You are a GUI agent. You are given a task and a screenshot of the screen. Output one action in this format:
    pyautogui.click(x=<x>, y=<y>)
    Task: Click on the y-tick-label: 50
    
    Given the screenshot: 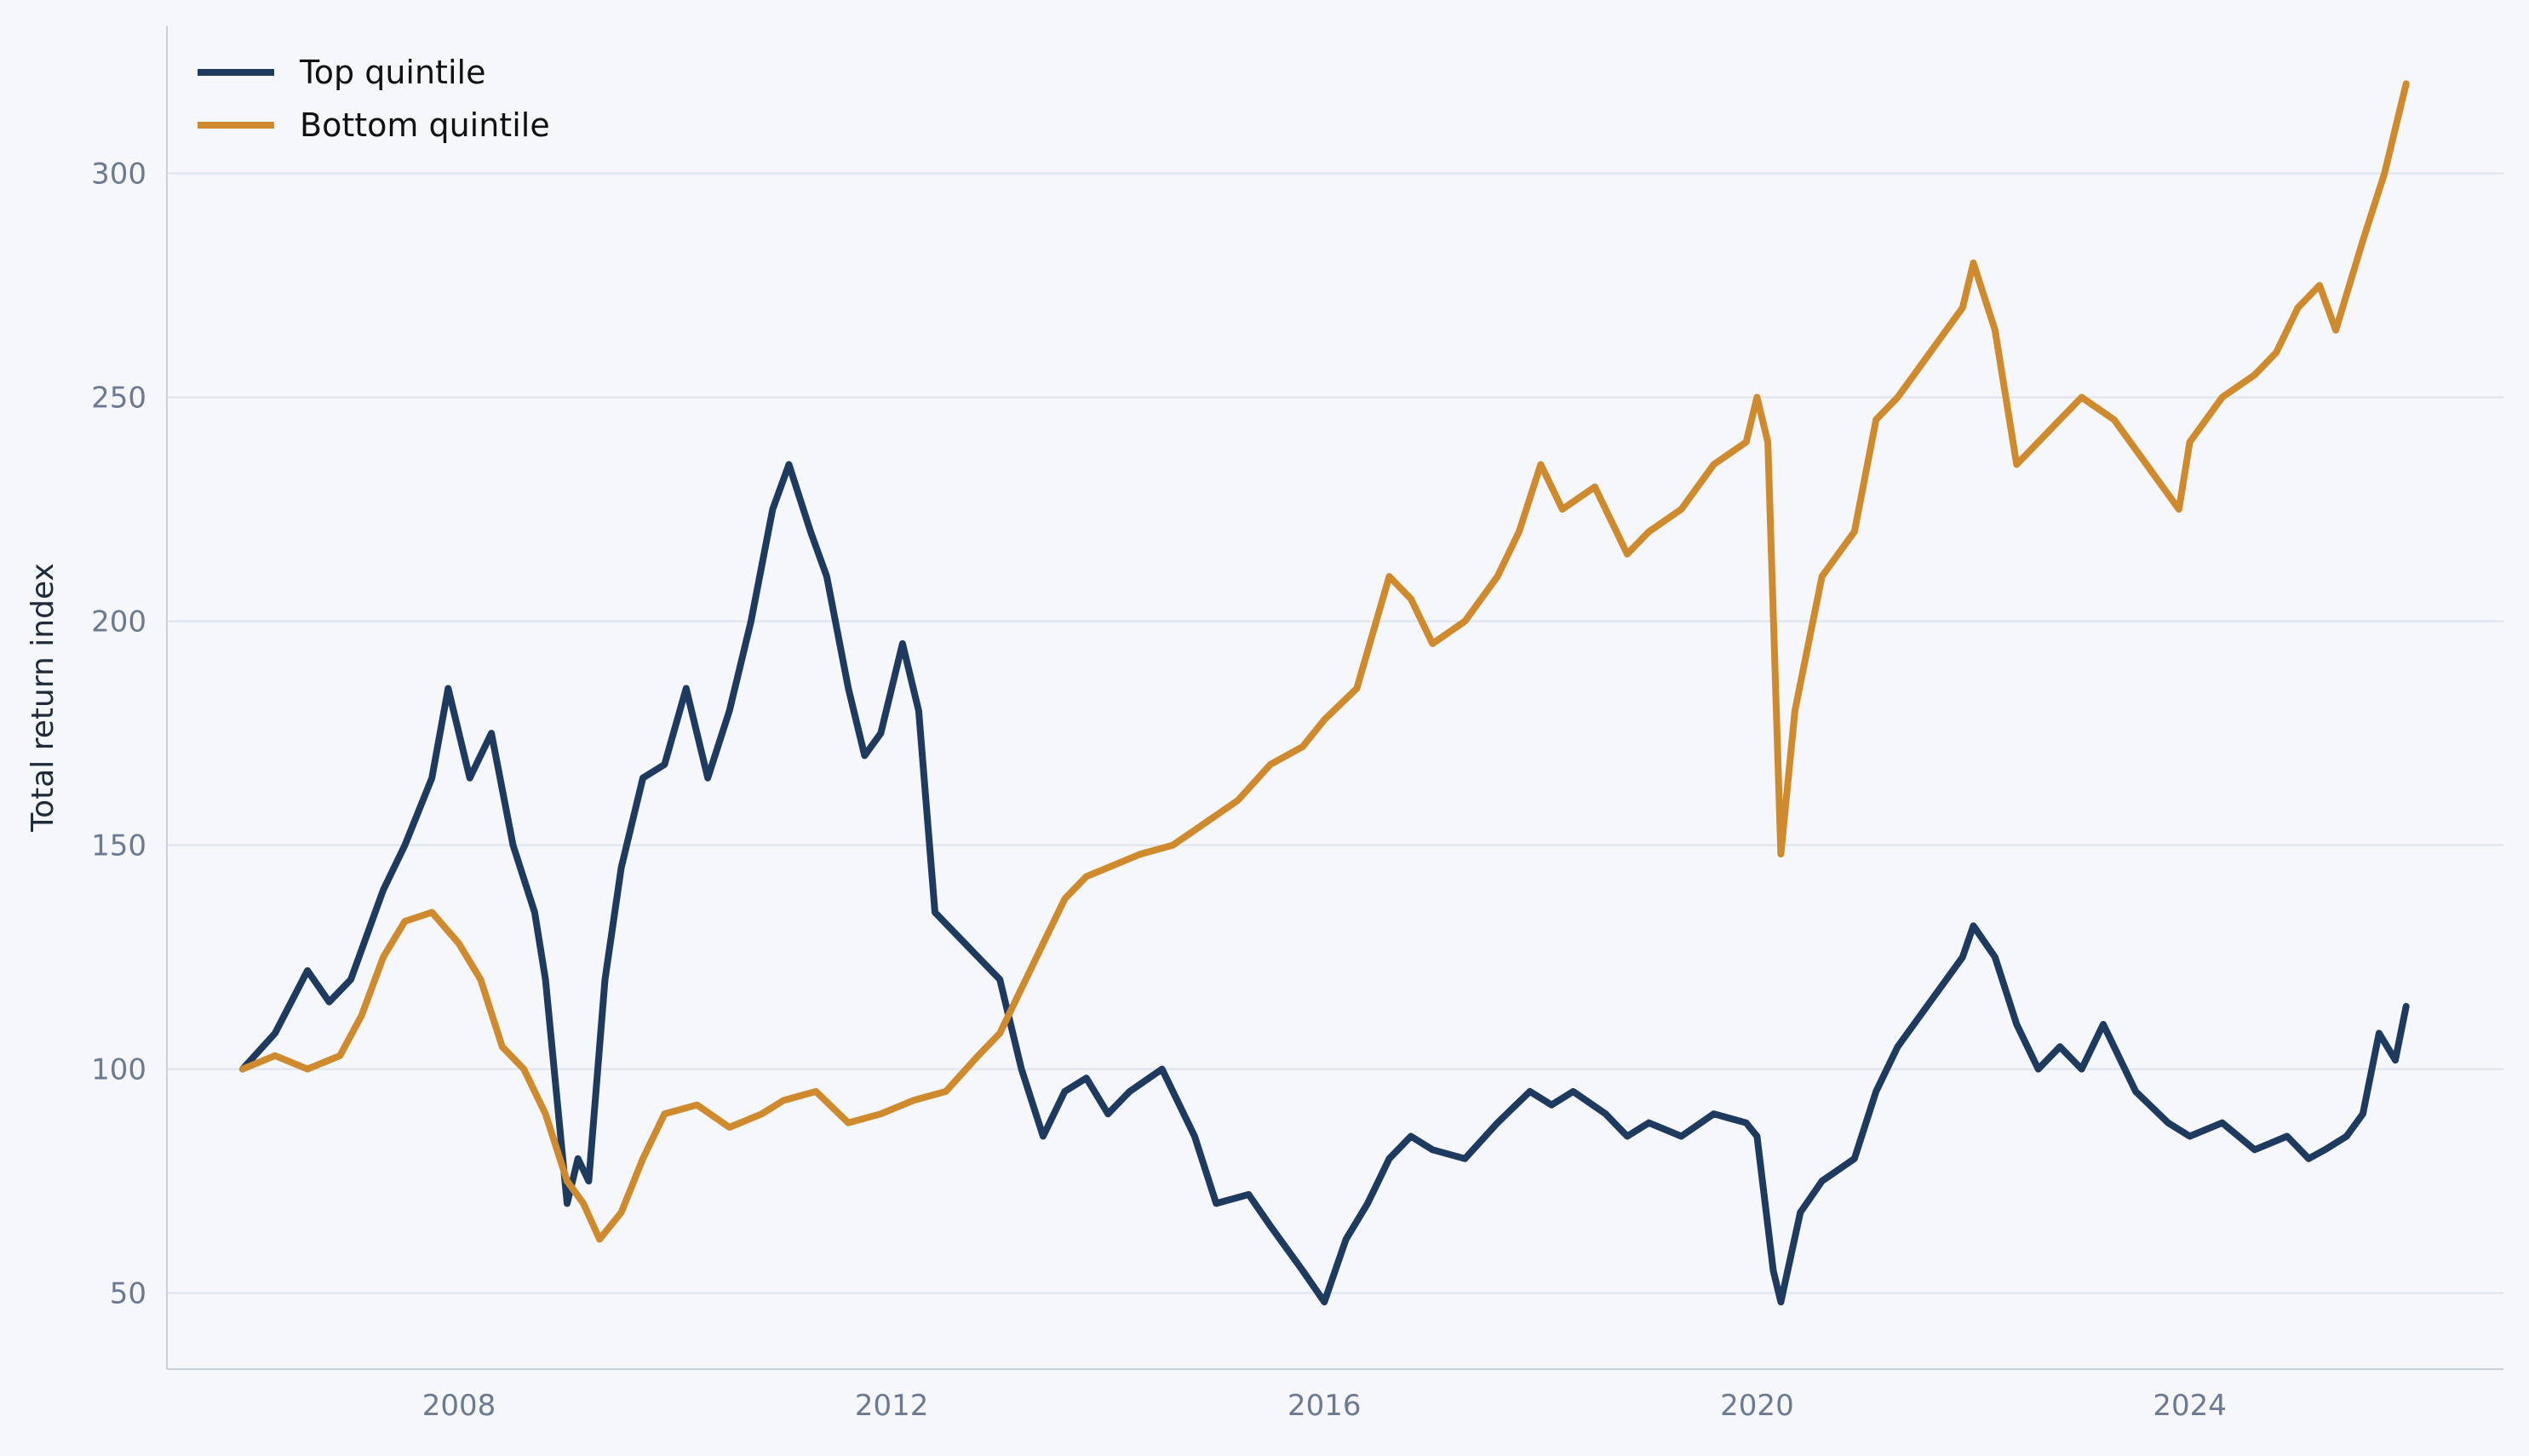 What is the action you would take?
    pyautogui.click(x=128, y=1294)
    